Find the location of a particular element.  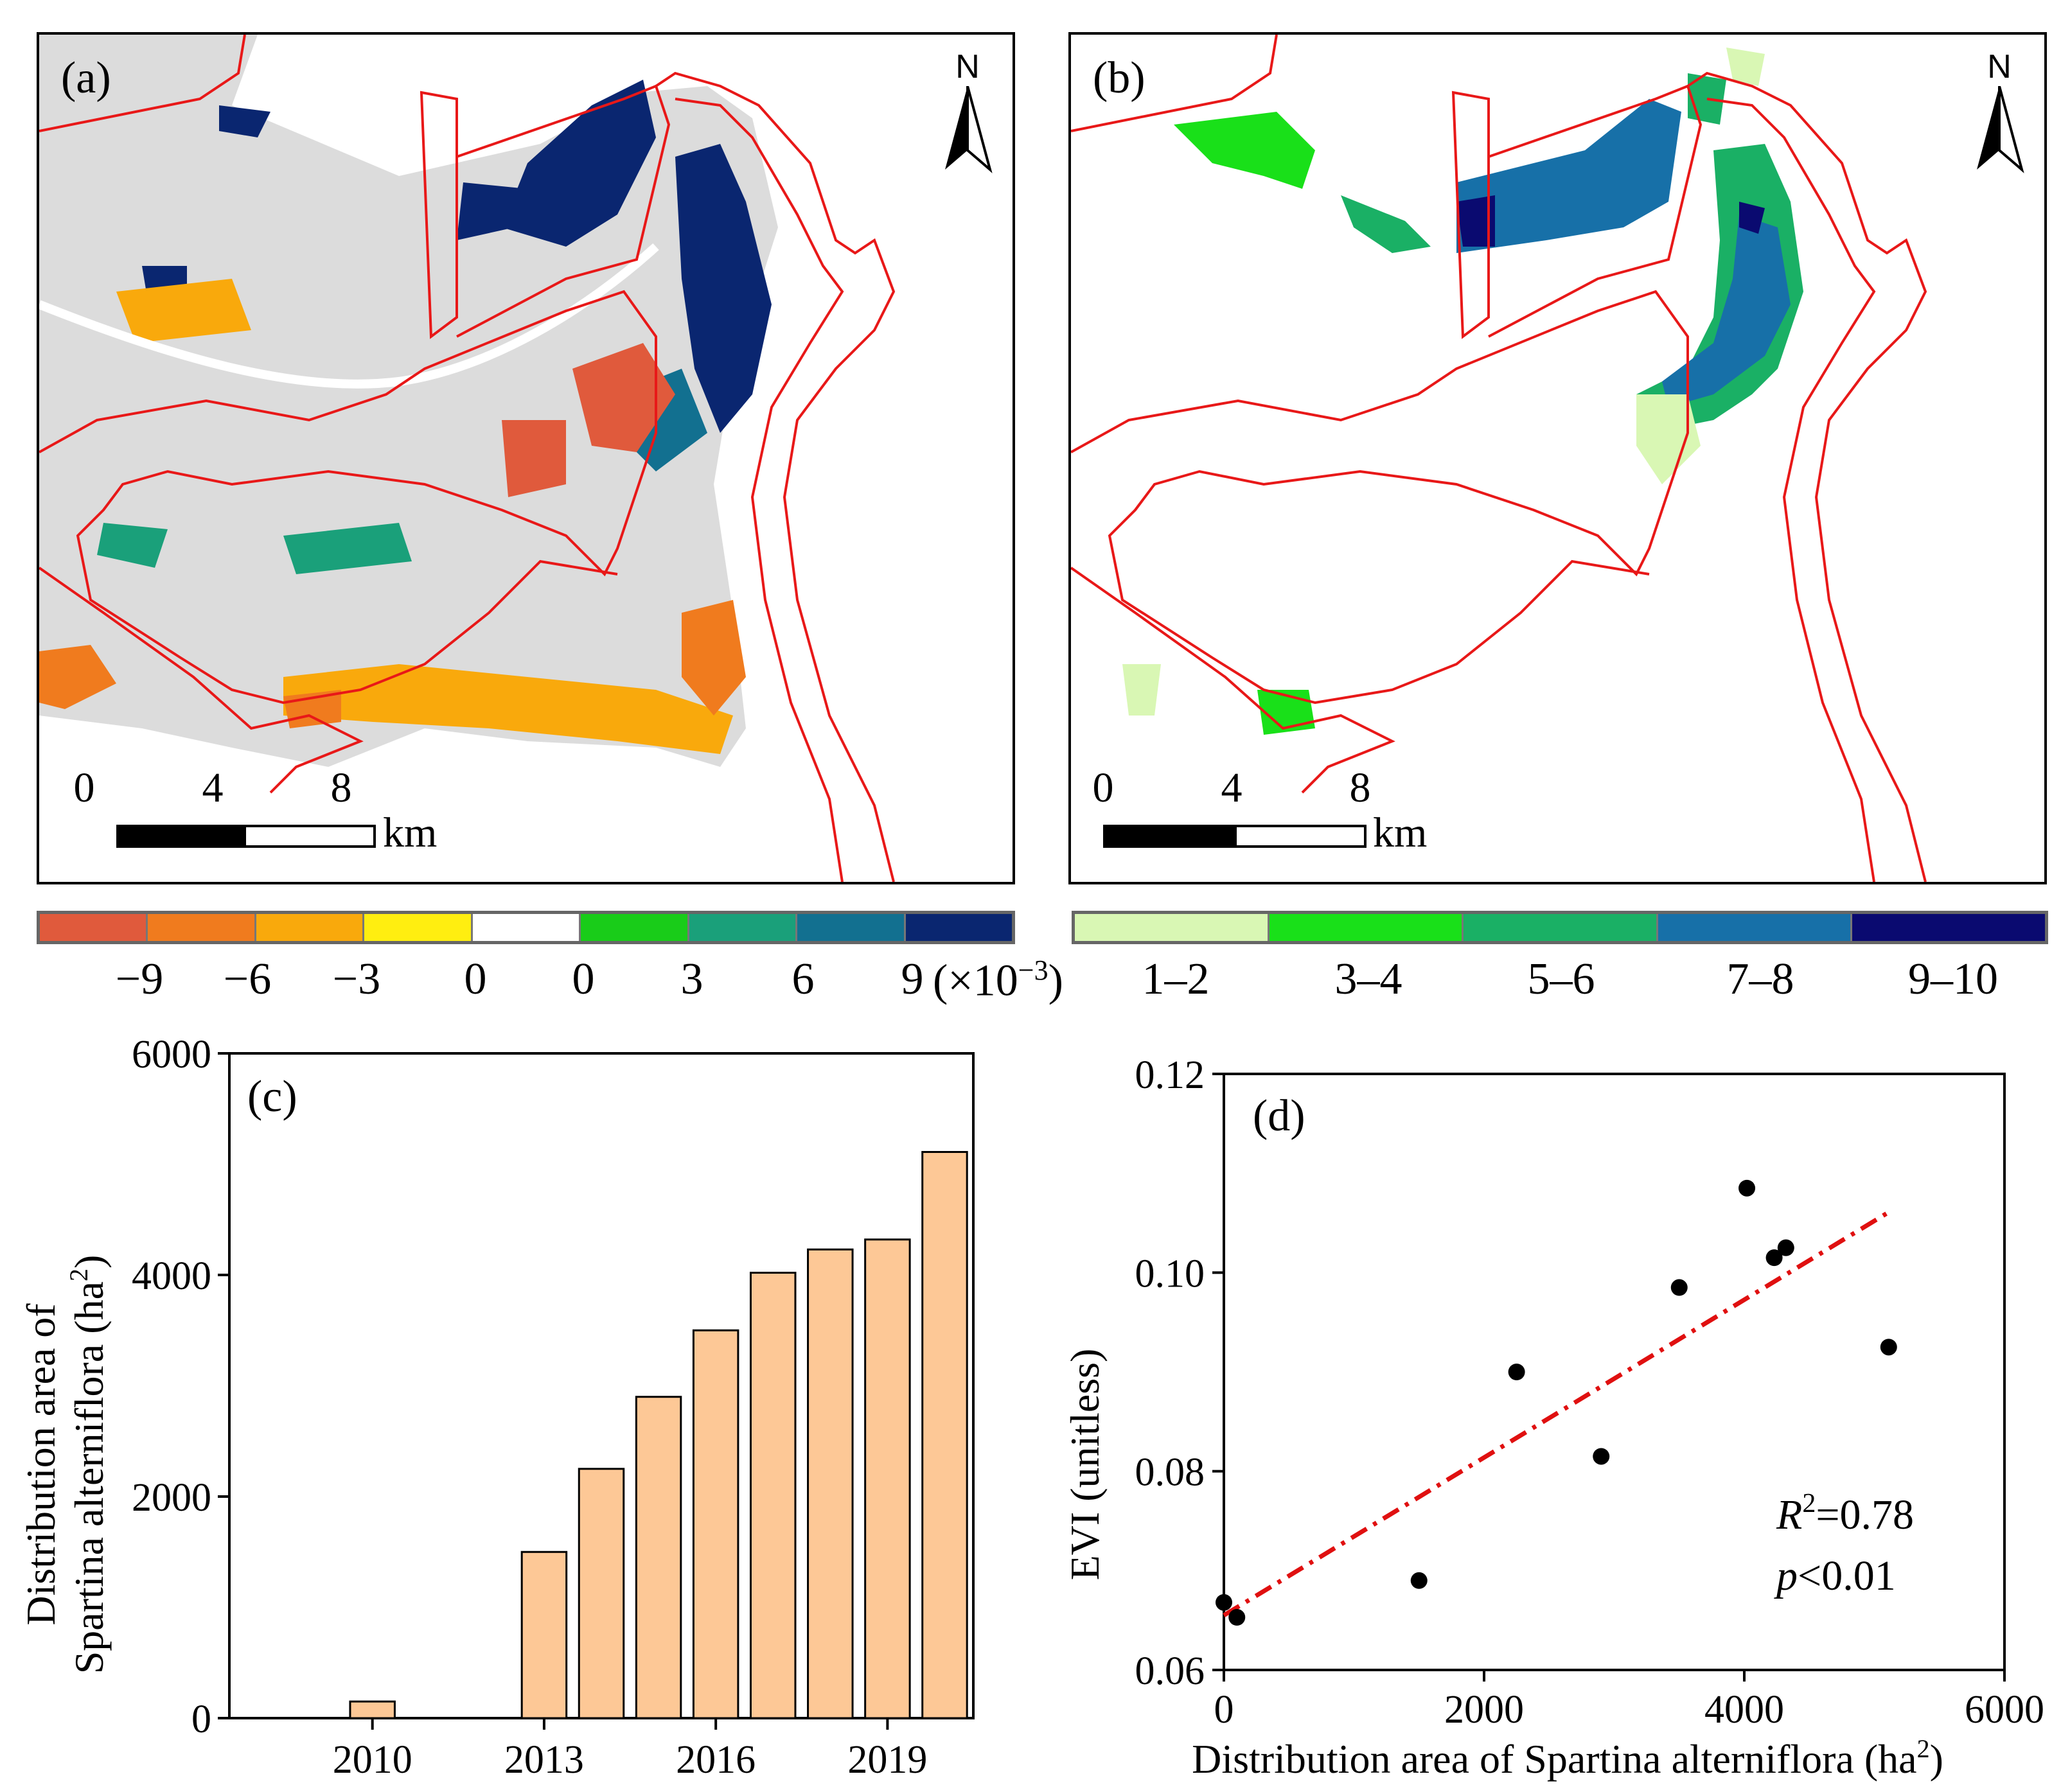

y-tick-label: 6000 is located at coordinates (171, 1054).